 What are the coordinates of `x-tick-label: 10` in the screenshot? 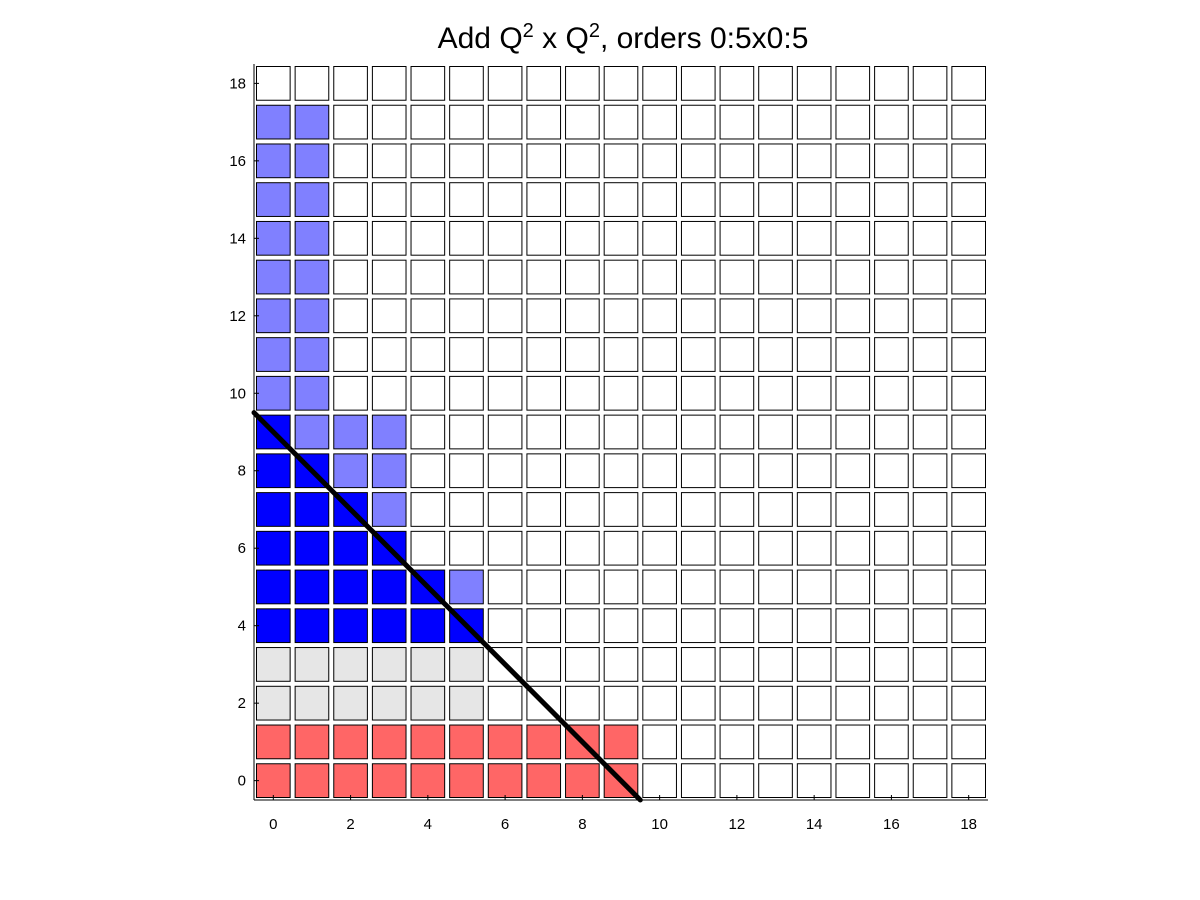 It's located at (659, 824).